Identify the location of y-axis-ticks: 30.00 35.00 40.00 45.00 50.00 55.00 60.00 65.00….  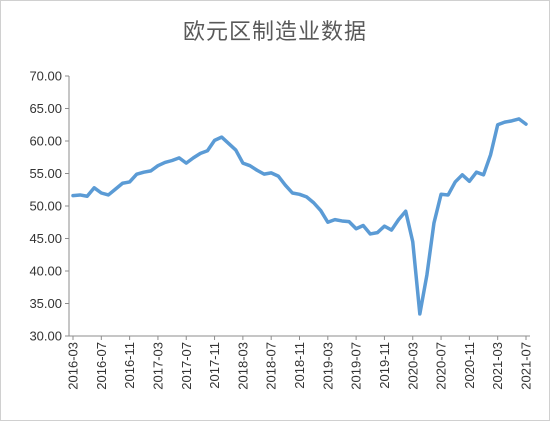
(49, 206).